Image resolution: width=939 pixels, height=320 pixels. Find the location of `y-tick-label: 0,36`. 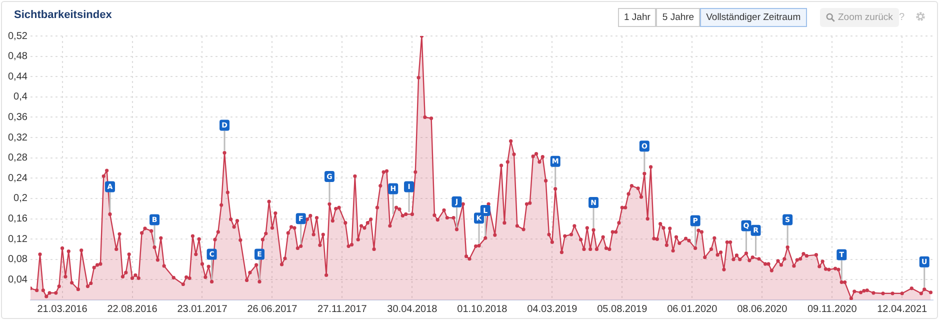

y-tick-label: 0,36 is located at coordinates (18, 117).